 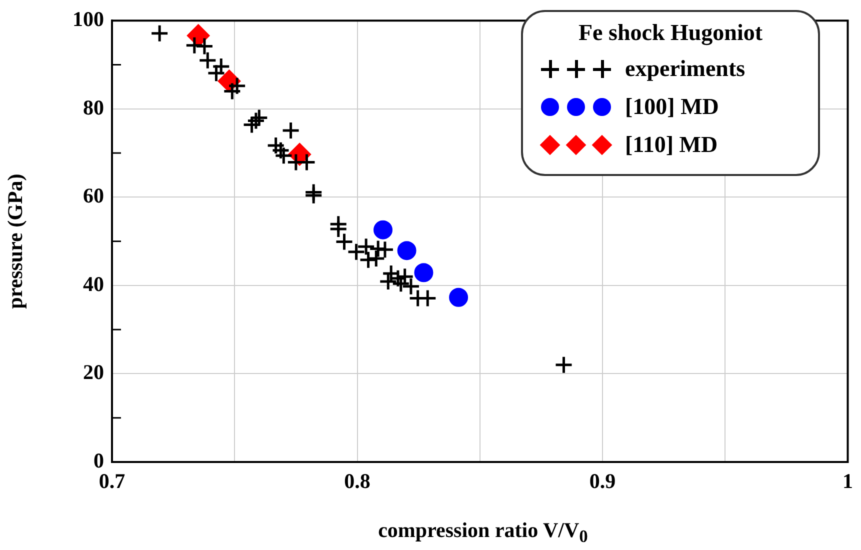 I want to click on x-axis-title: compression ratio V/V$_{0}$, so click(x=483, y=533).